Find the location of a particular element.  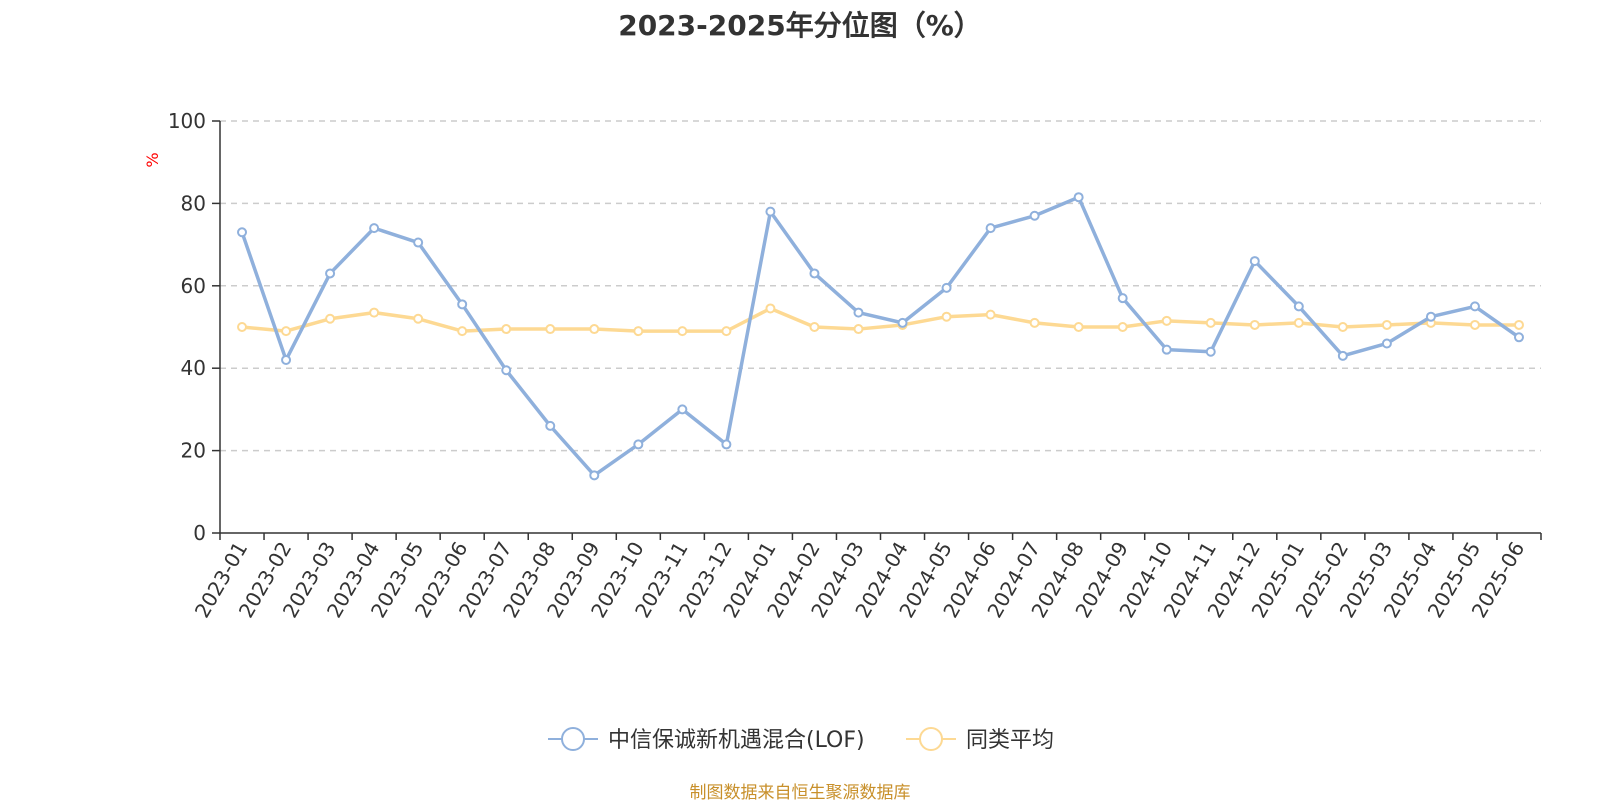

series-line is located at coordinates (880, 319).